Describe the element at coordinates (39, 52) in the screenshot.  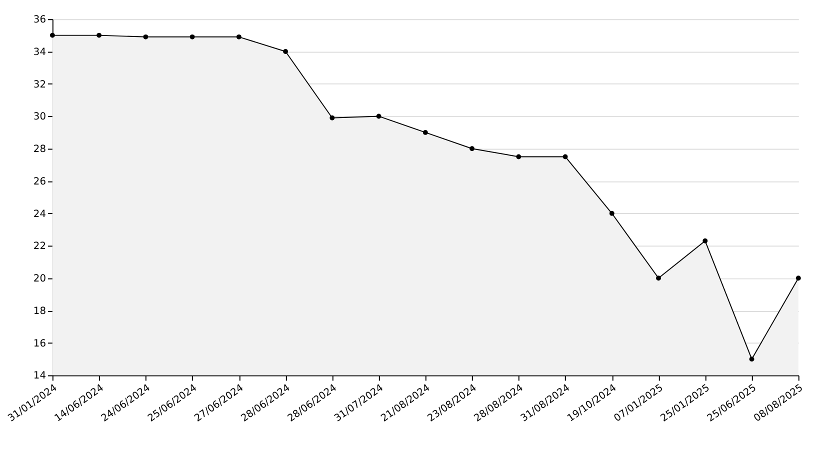
I see `y-tick-label: 34` at that location.